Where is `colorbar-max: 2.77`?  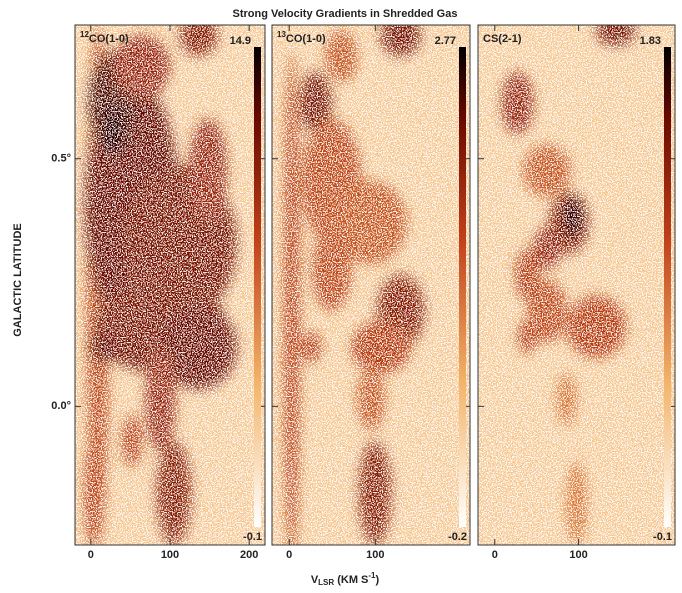
colorbar-max: 2.77 is located at coordinates (445, 41).